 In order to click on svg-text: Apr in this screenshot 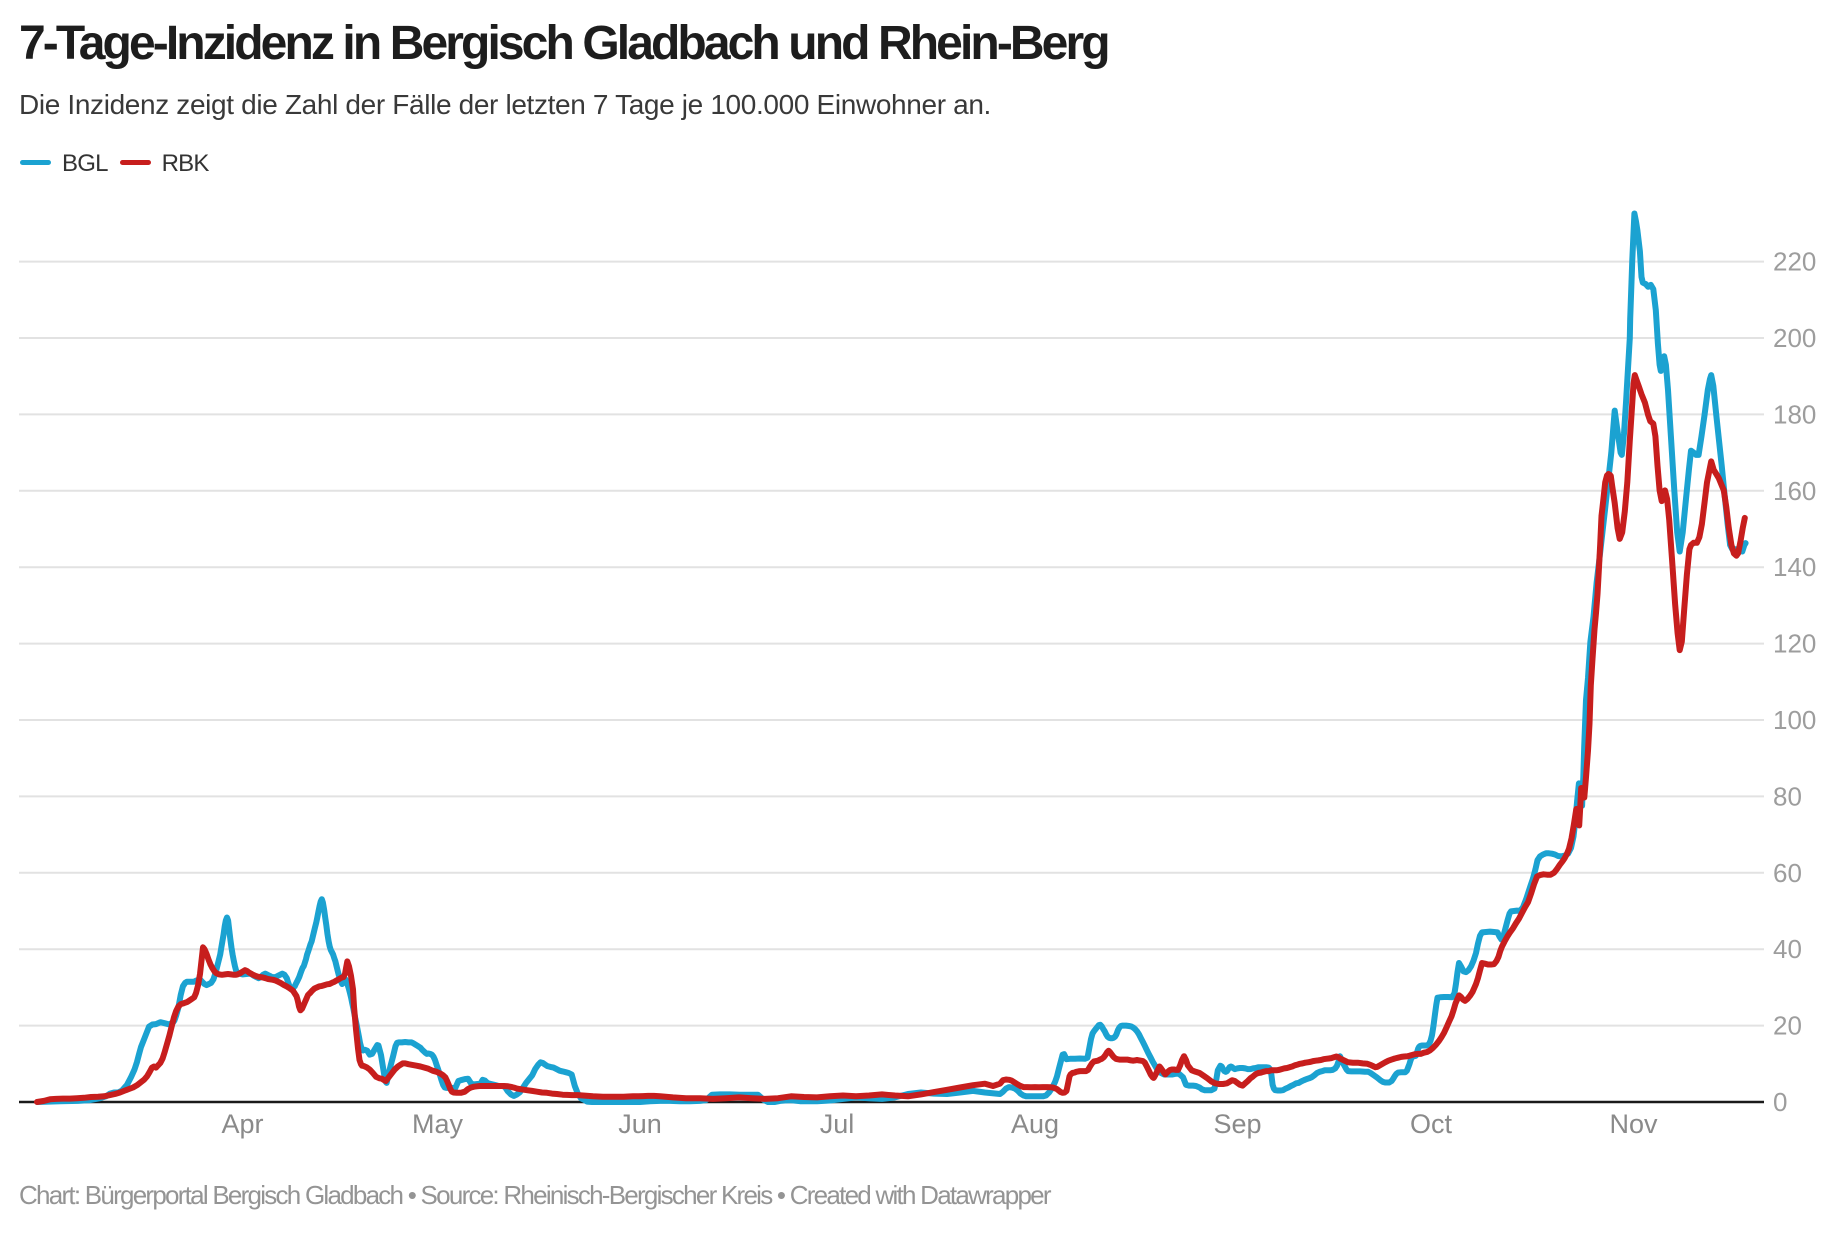, I will do `click(242, 1124)`.